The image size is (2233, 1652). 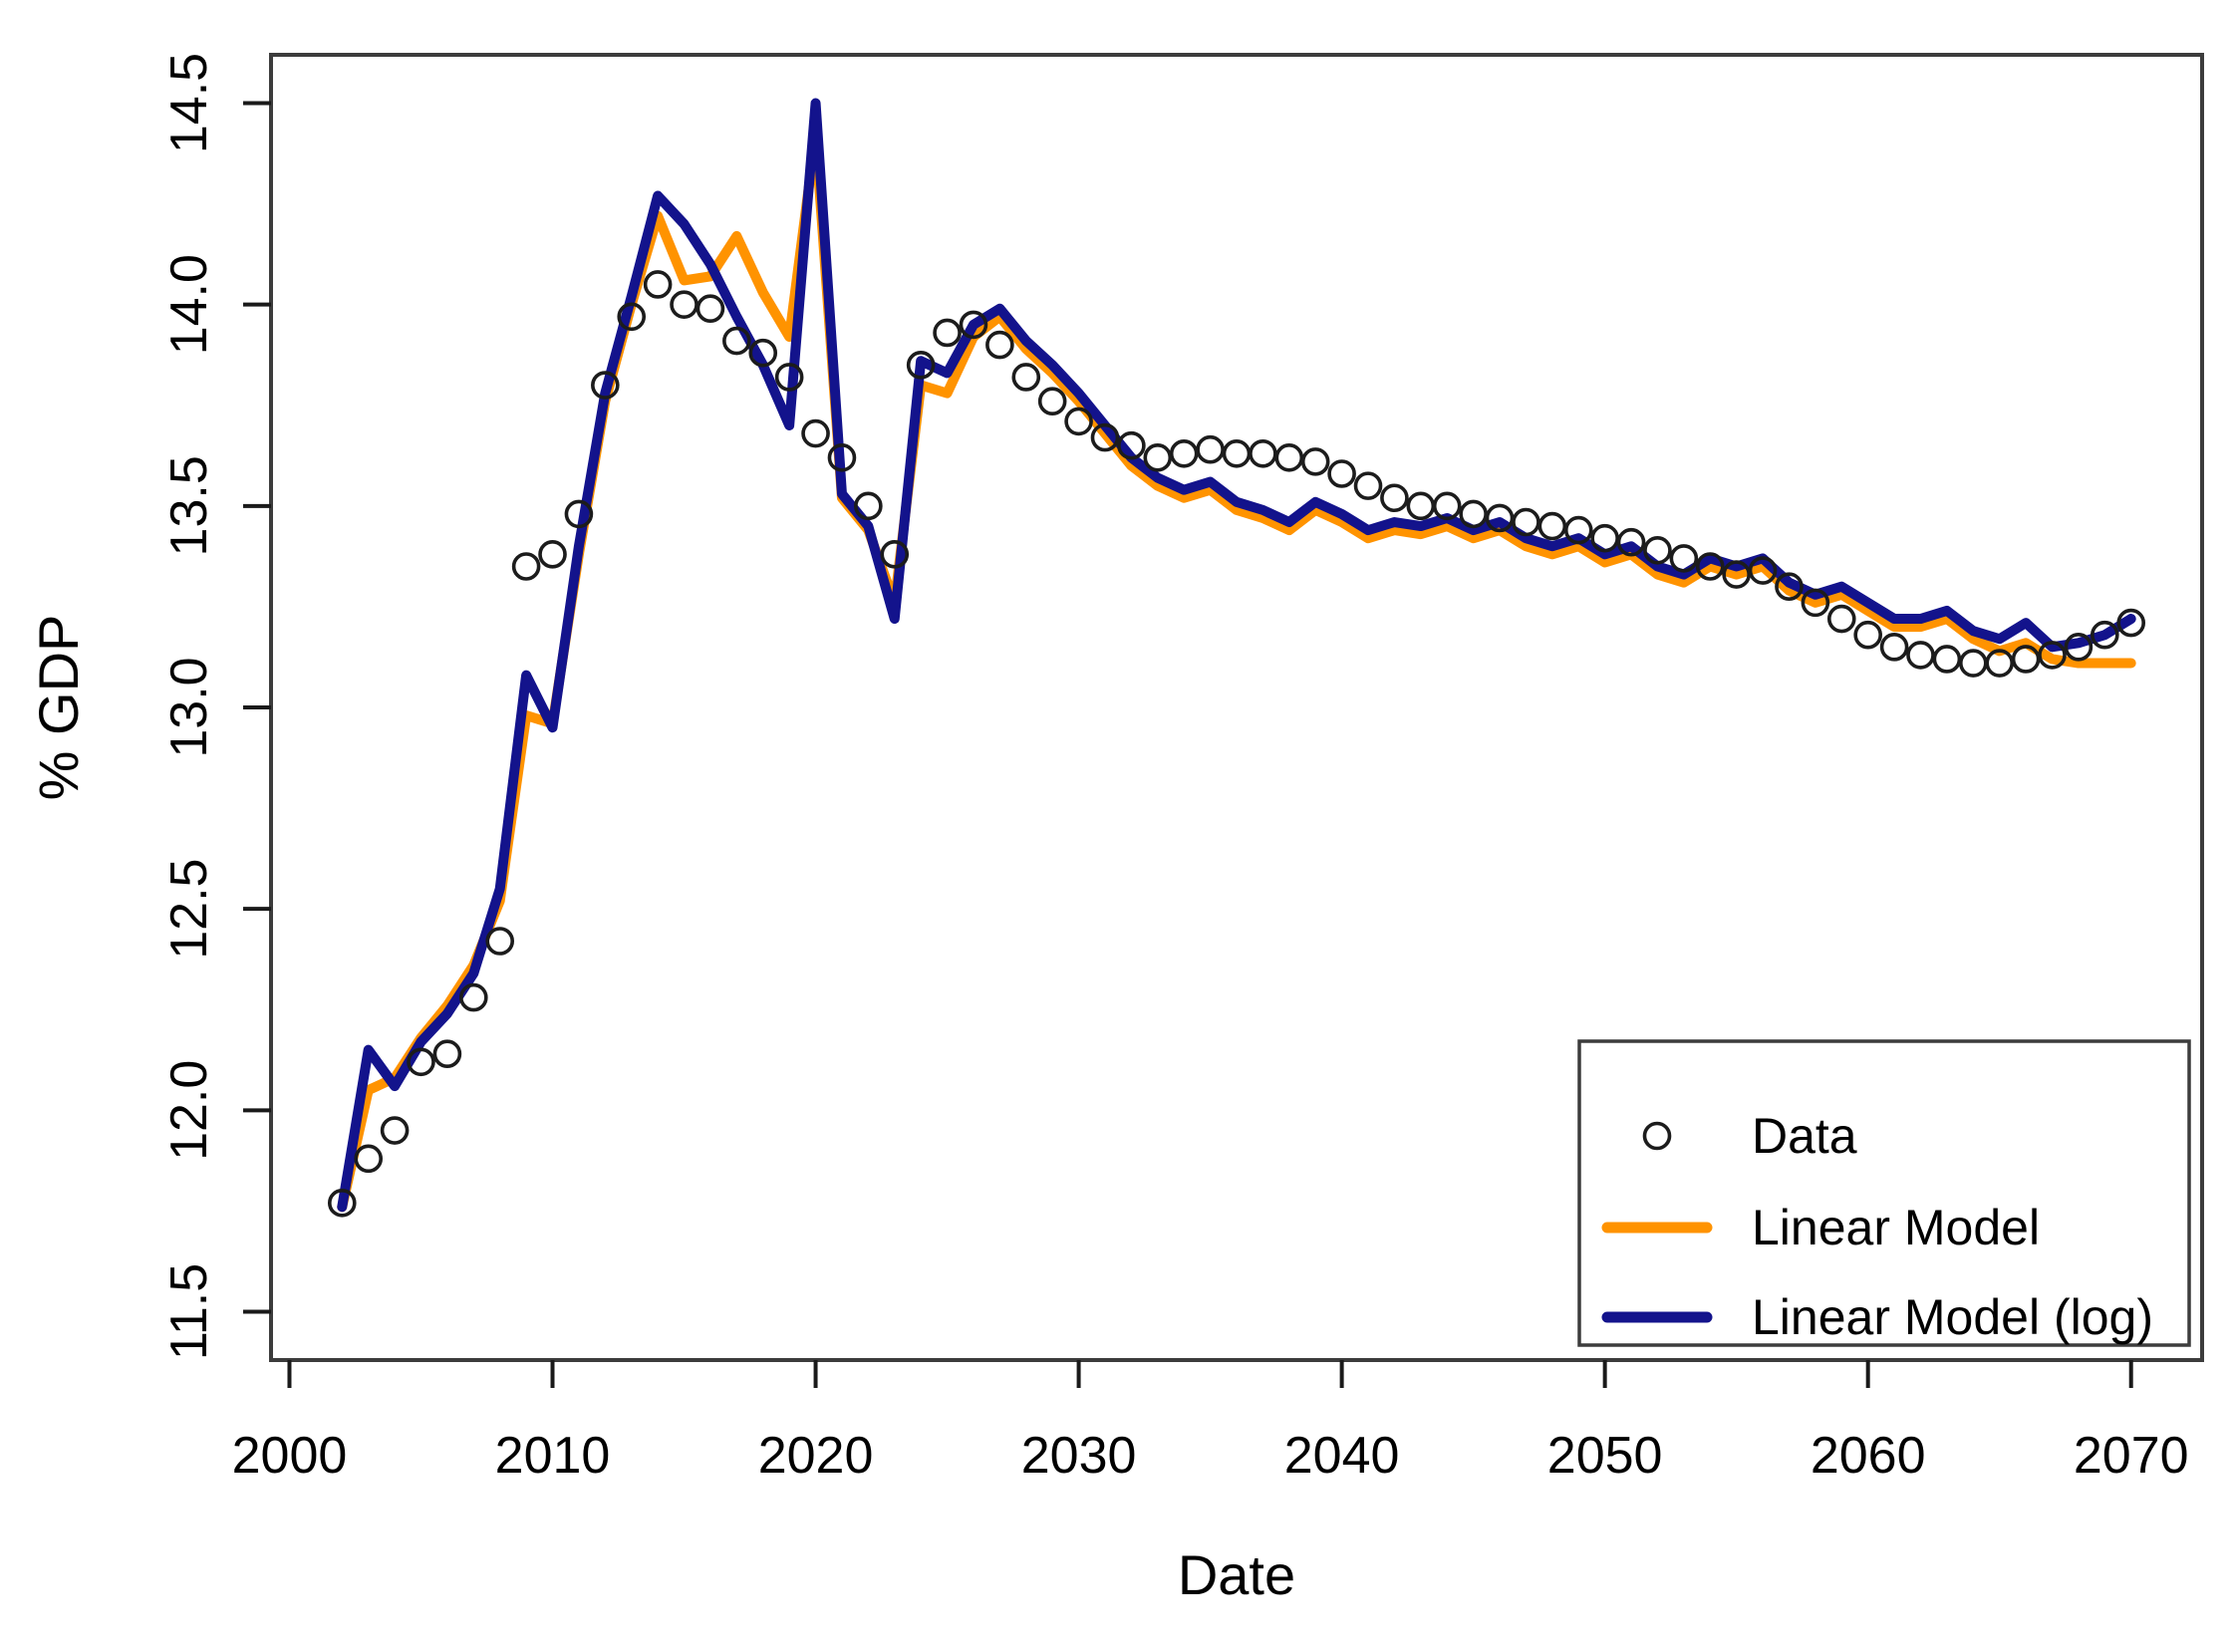 I want to click on y-tick-label: 12.5, so click(x=189, y=909).